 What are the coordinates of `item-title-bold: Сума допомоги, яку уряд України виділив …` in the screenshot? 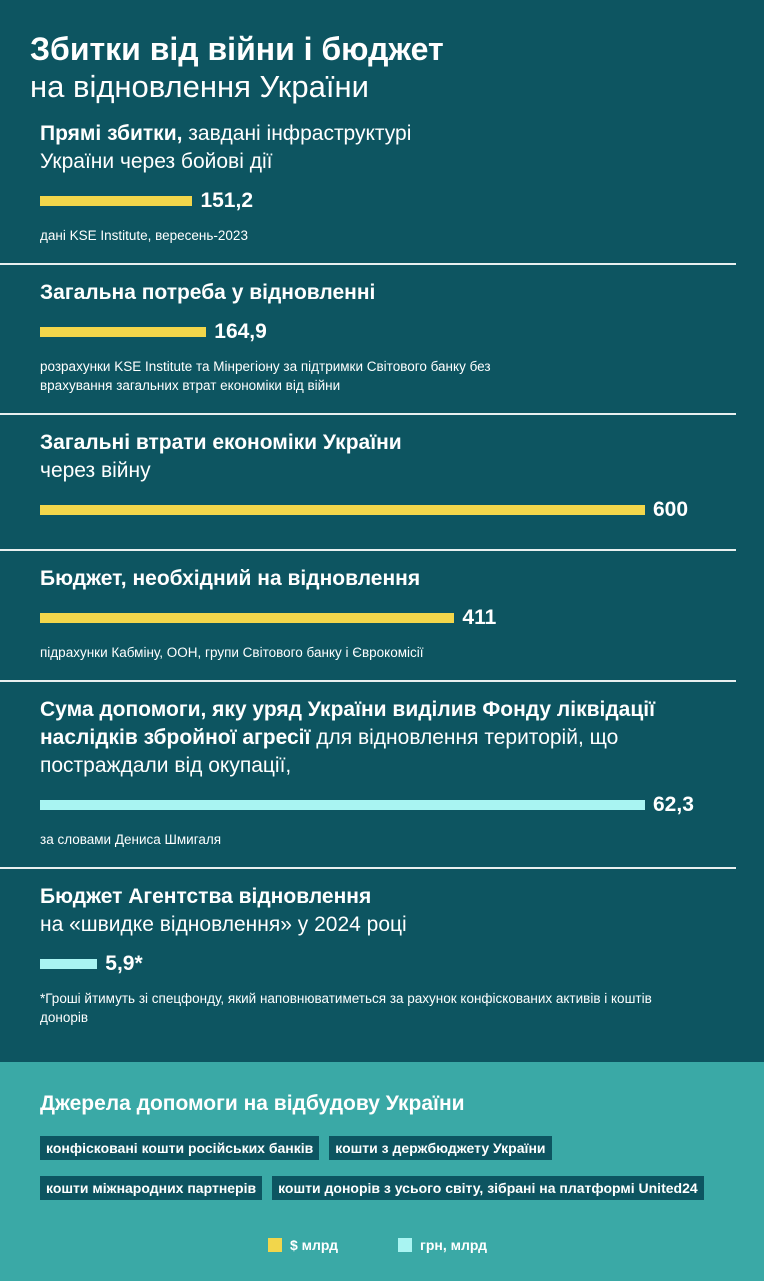 It's located at (348, 723).